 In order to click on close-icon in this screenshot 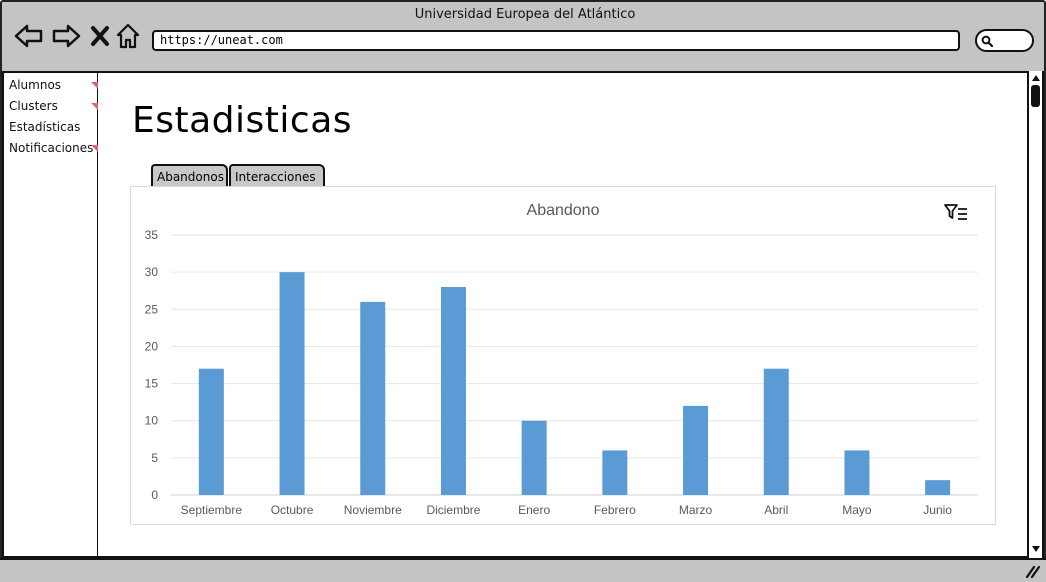, I will do `click(100, 36)`.